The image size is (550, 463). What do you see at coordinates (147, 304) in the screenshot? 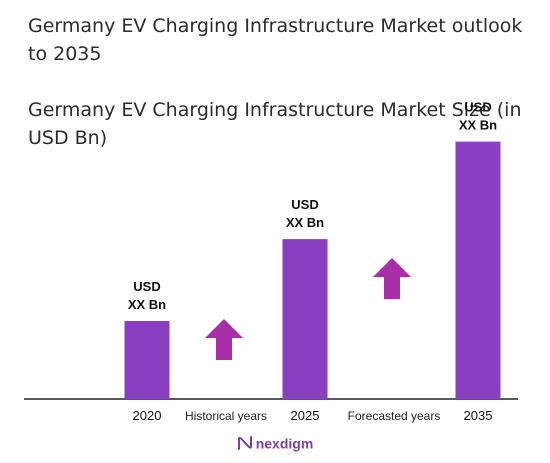
I see `data-label-2020-line2: XX Bn` at bounding box center [147, 304].